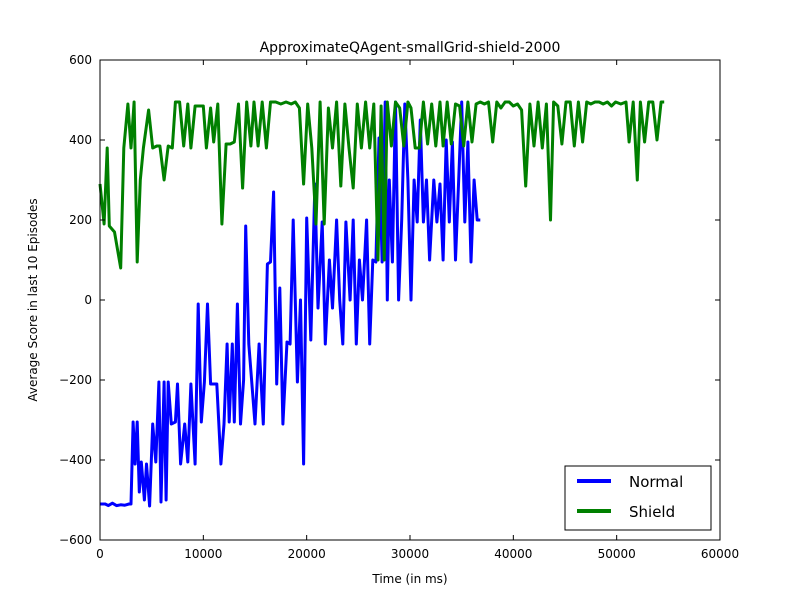 The height and width of the screenshot is (600, 800). I want to click on x-tick-label: 0, so click(100, 554).